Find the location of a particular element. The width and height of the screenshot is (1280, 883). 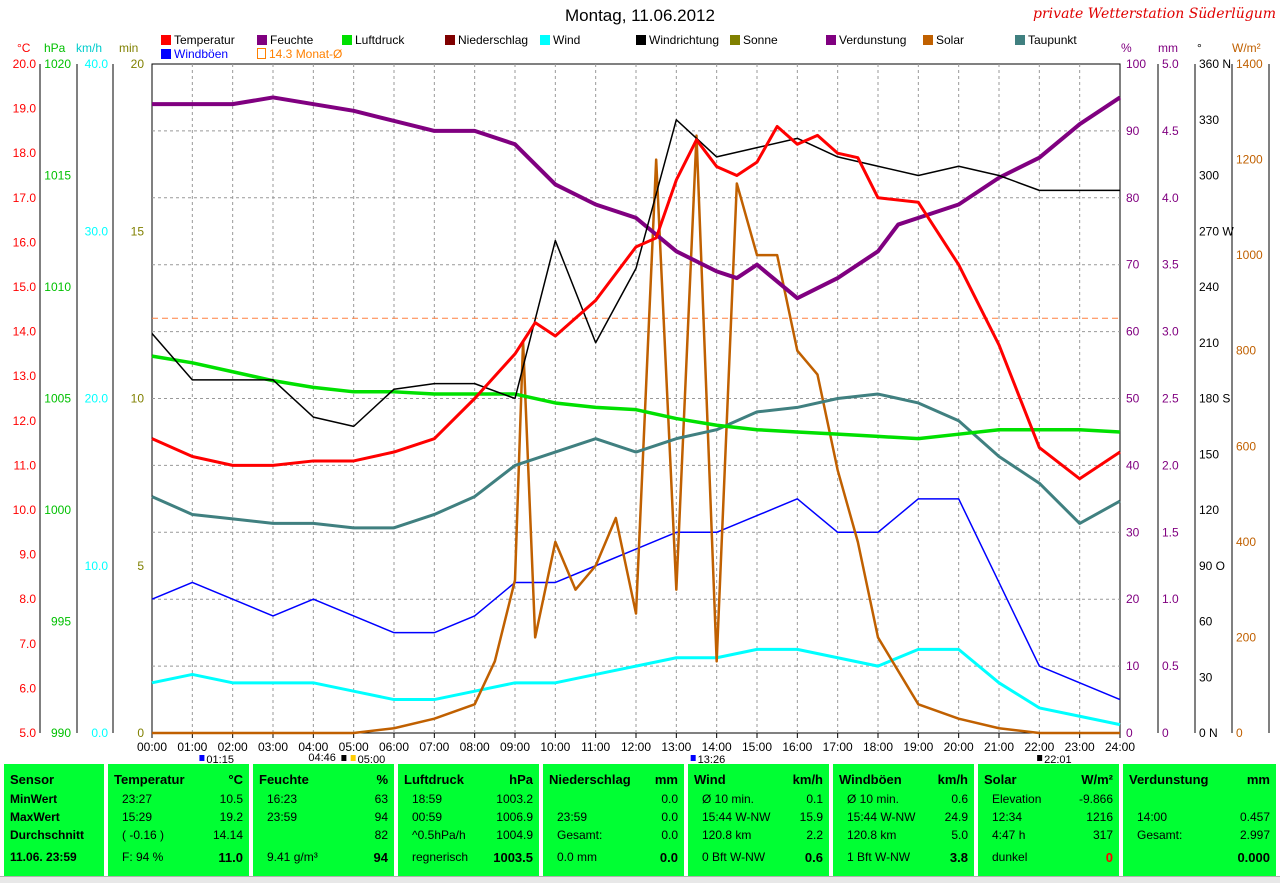

x-tick-label: 15:00 is located at coordinates (757, 747).